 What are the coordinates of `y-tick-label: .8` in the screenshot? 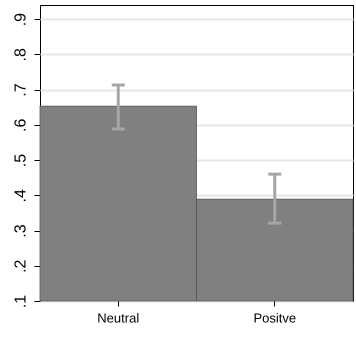 It's located at (21, 55).